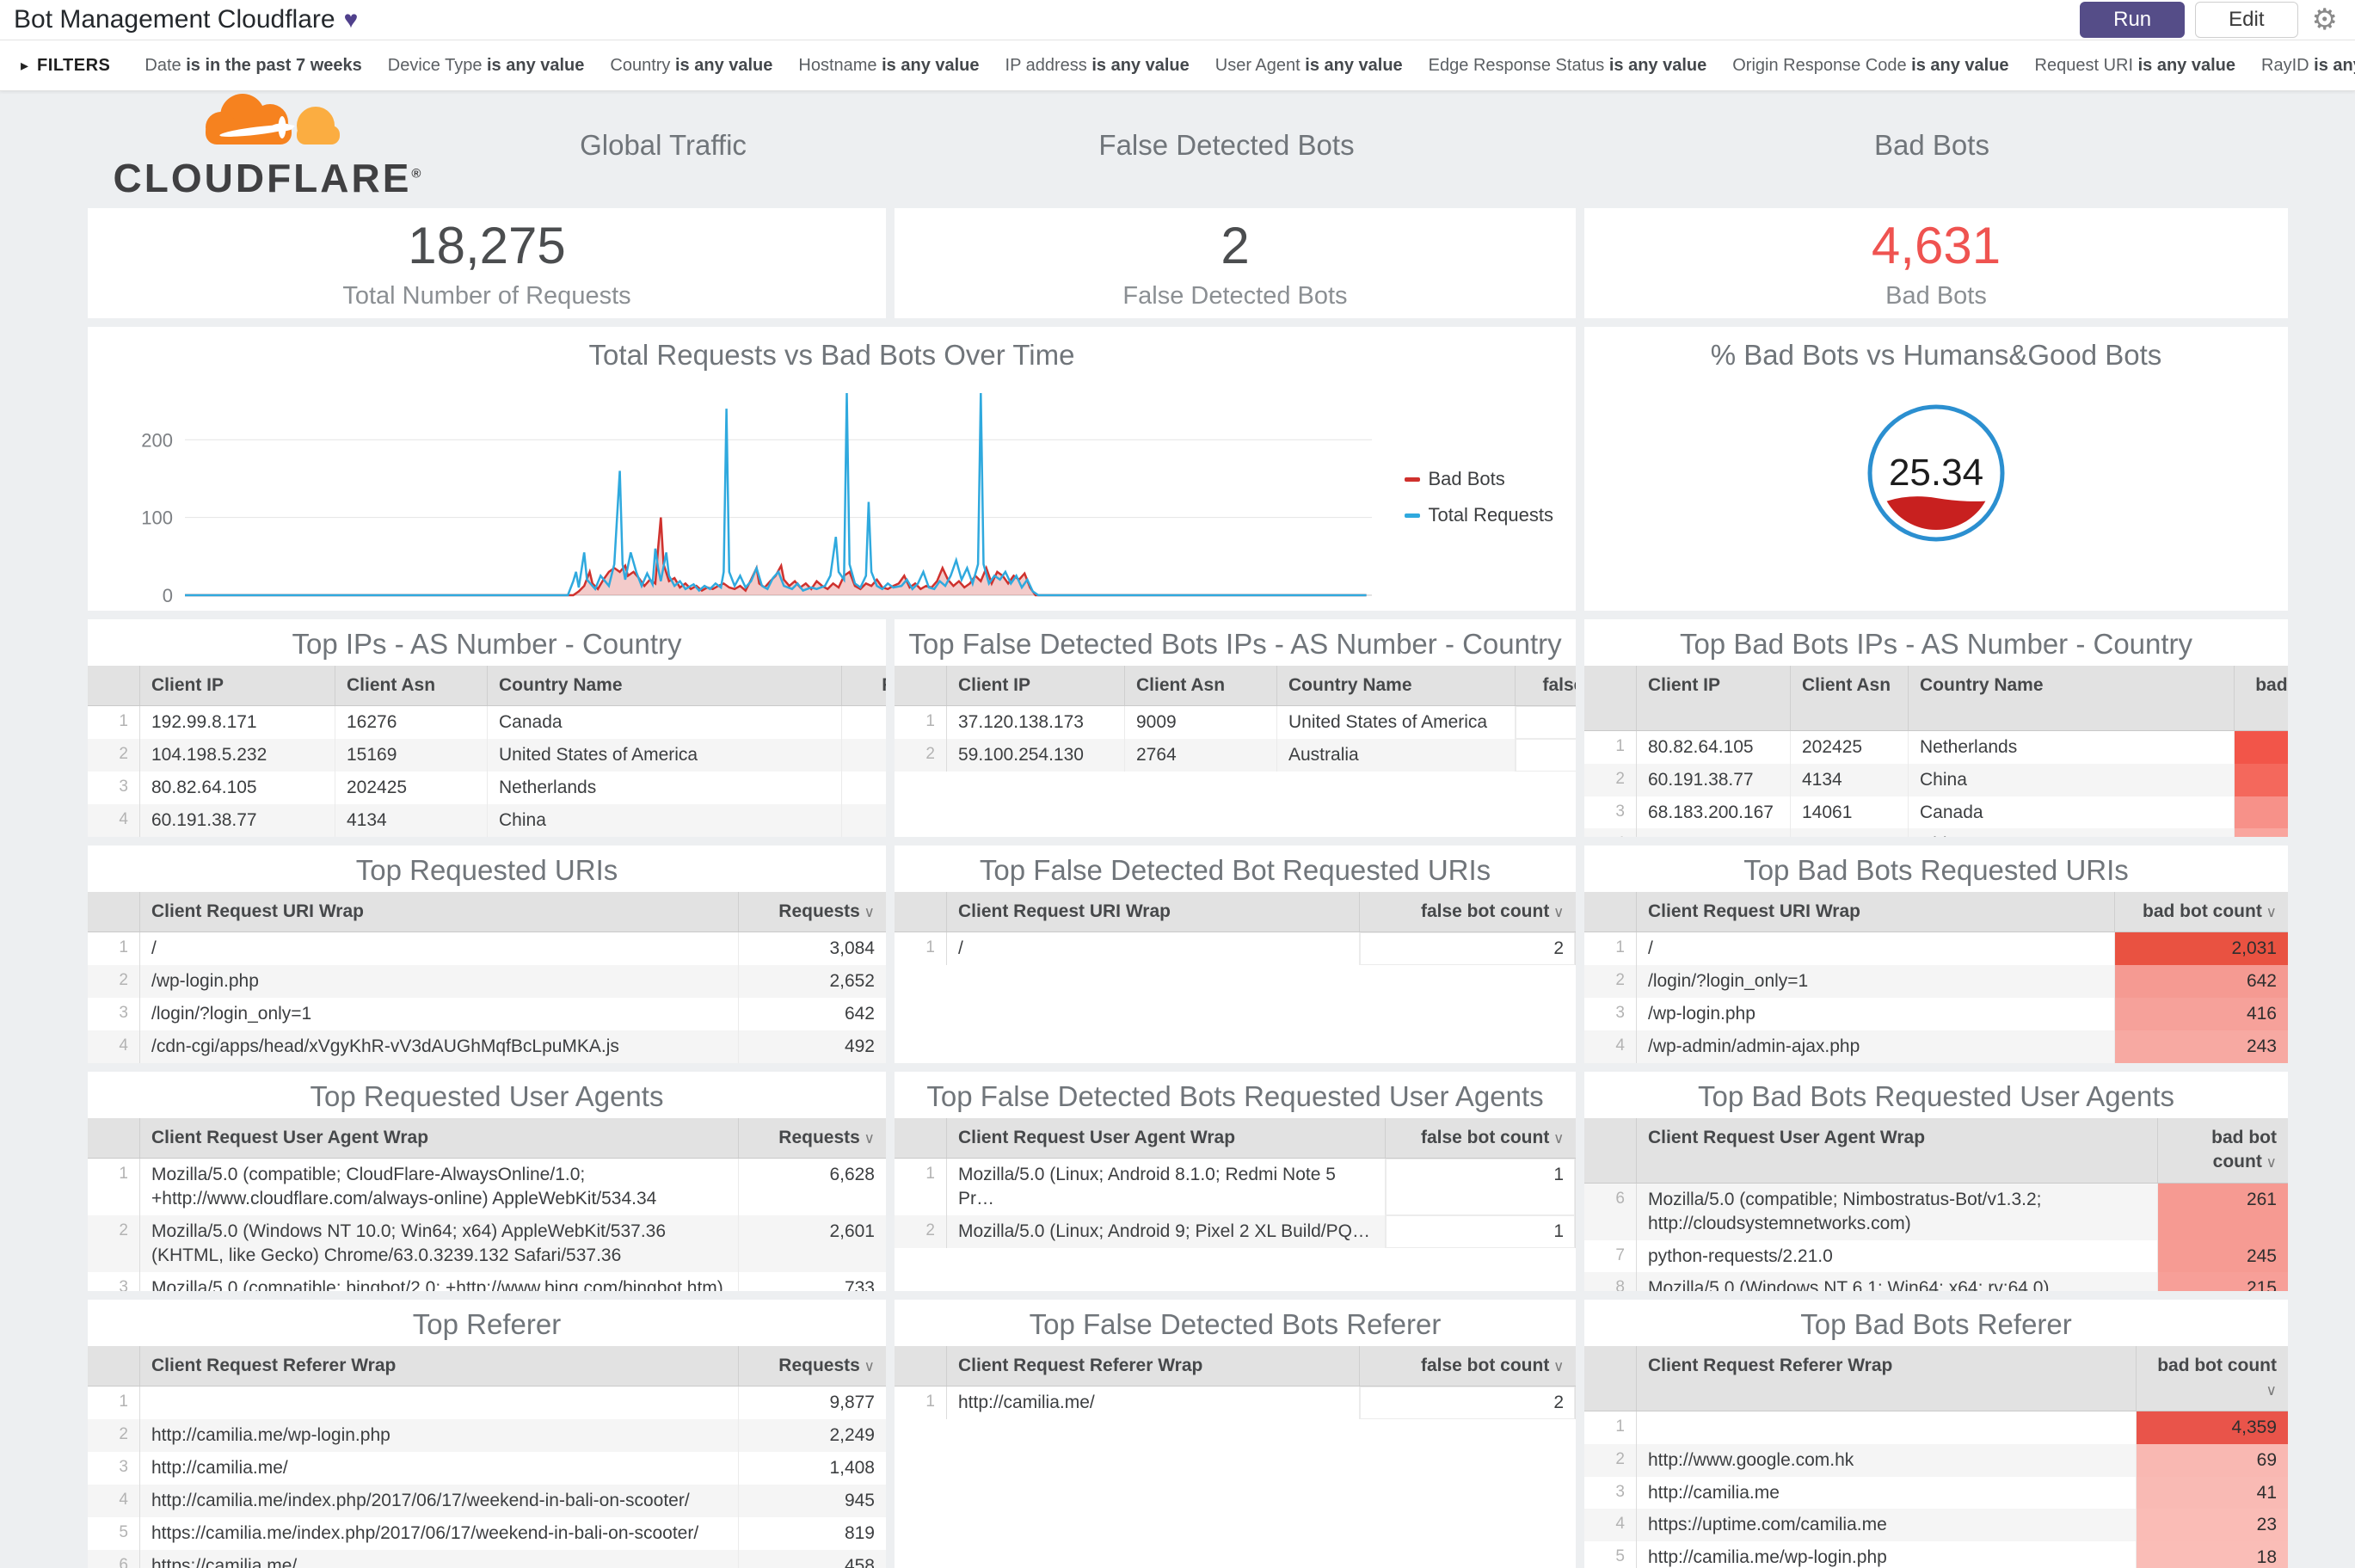 This screenshot has height=1568, width=2355. I want to click on cell: 4134, so click(411, 820).